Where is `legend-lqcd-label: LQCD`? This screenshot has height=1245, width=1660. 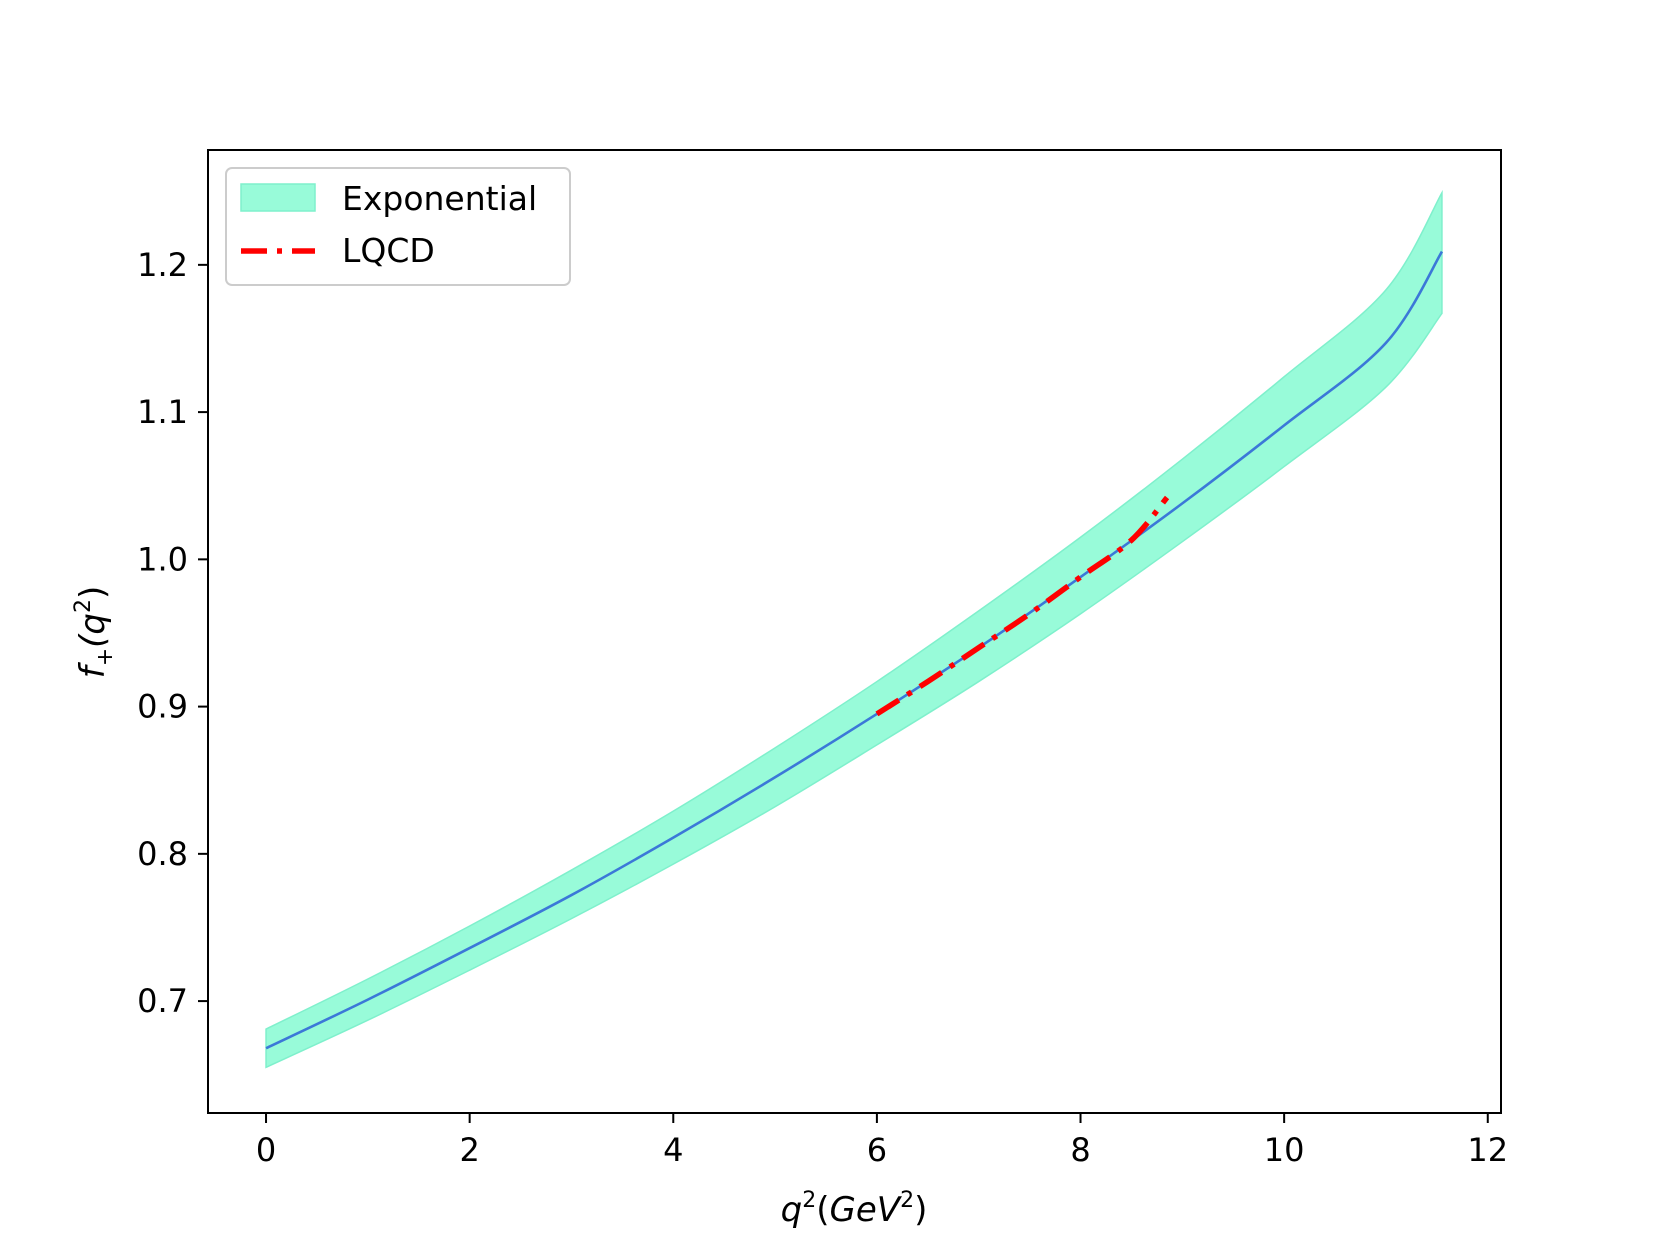
legend-lqcd-label: LQCD is located at coordinates (388, 250).